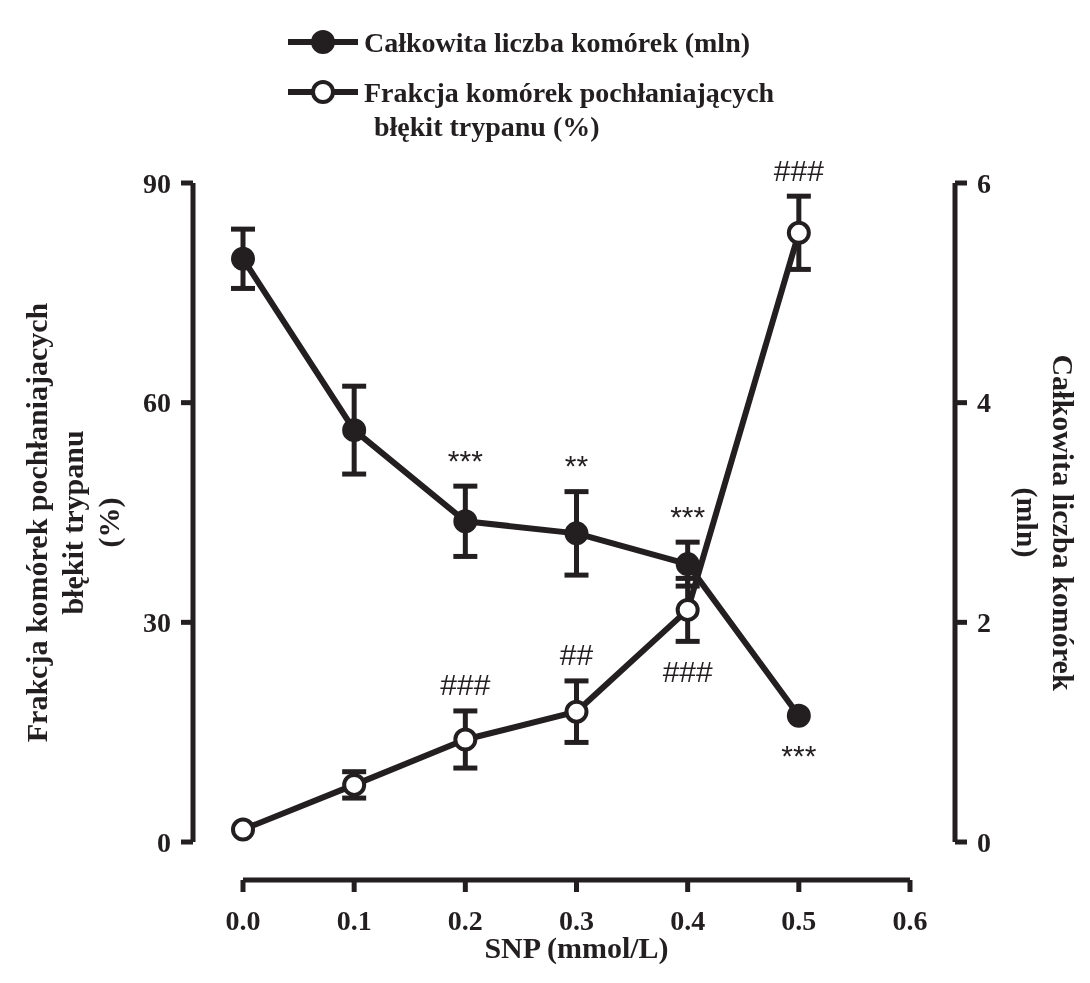 Image resolution: width=1090 pixels, height=983 pixels. What do you see at coordinates (557, 42) in the screenshot?
I see `legend-label: Całkowita liczba komórek (mln)` at bounding box center [557, 42].